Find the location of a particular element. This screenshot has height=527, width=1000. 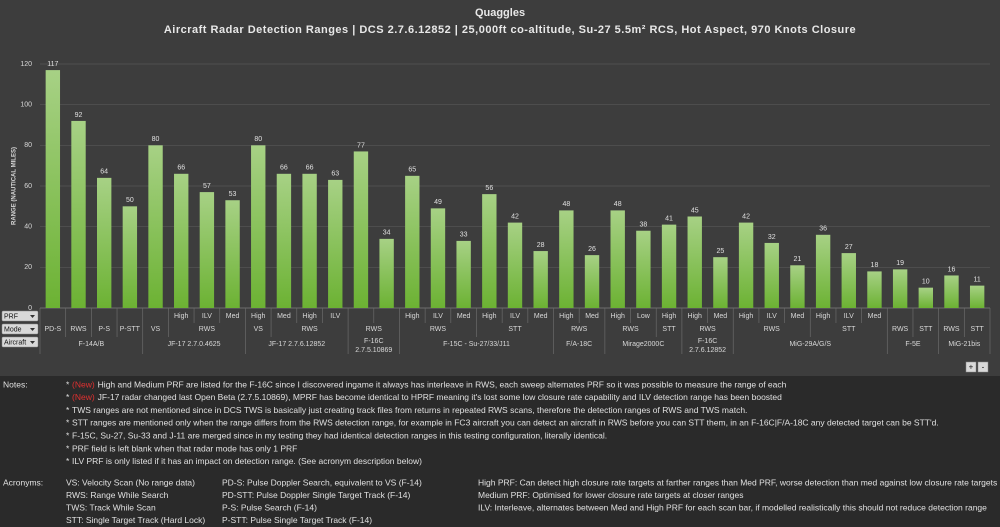

y-tick-label: 80 is located at coordinates (28, 145).